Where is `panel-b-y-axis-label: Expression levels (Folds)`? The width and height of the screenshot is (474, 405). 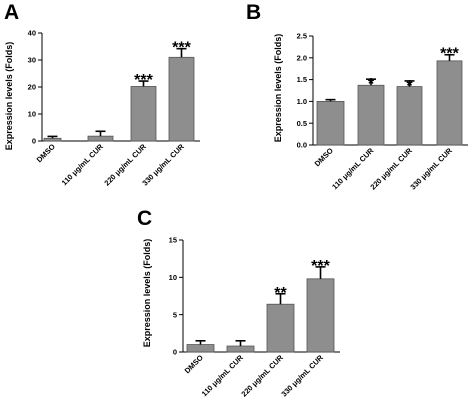
panel-b-y-axis-label: Expression levels (Folds) is located at coordinates (278, 88).